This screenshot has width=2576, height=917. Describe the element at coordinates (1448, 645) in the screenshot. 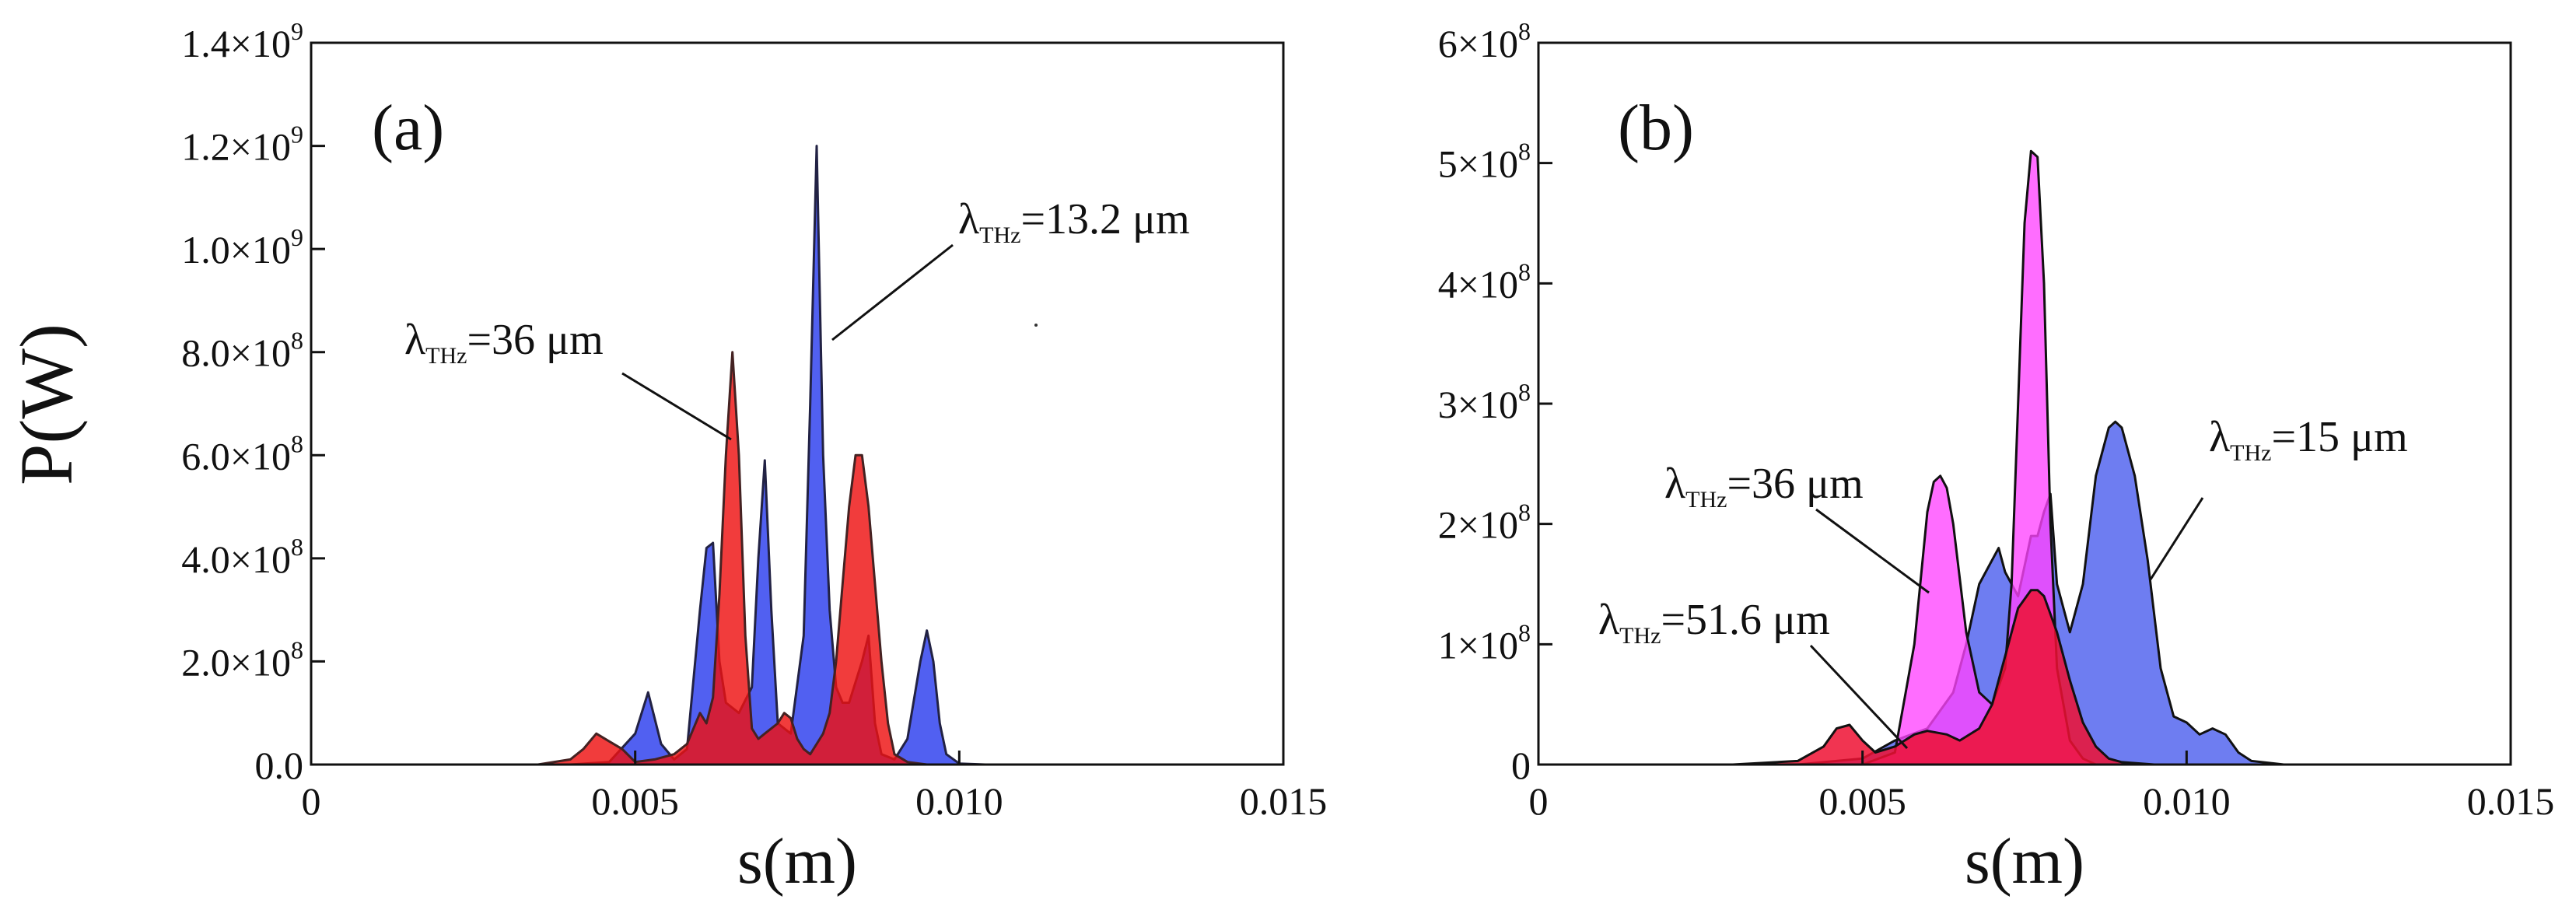

I see `y-tick-mantissa: 1` at that location.